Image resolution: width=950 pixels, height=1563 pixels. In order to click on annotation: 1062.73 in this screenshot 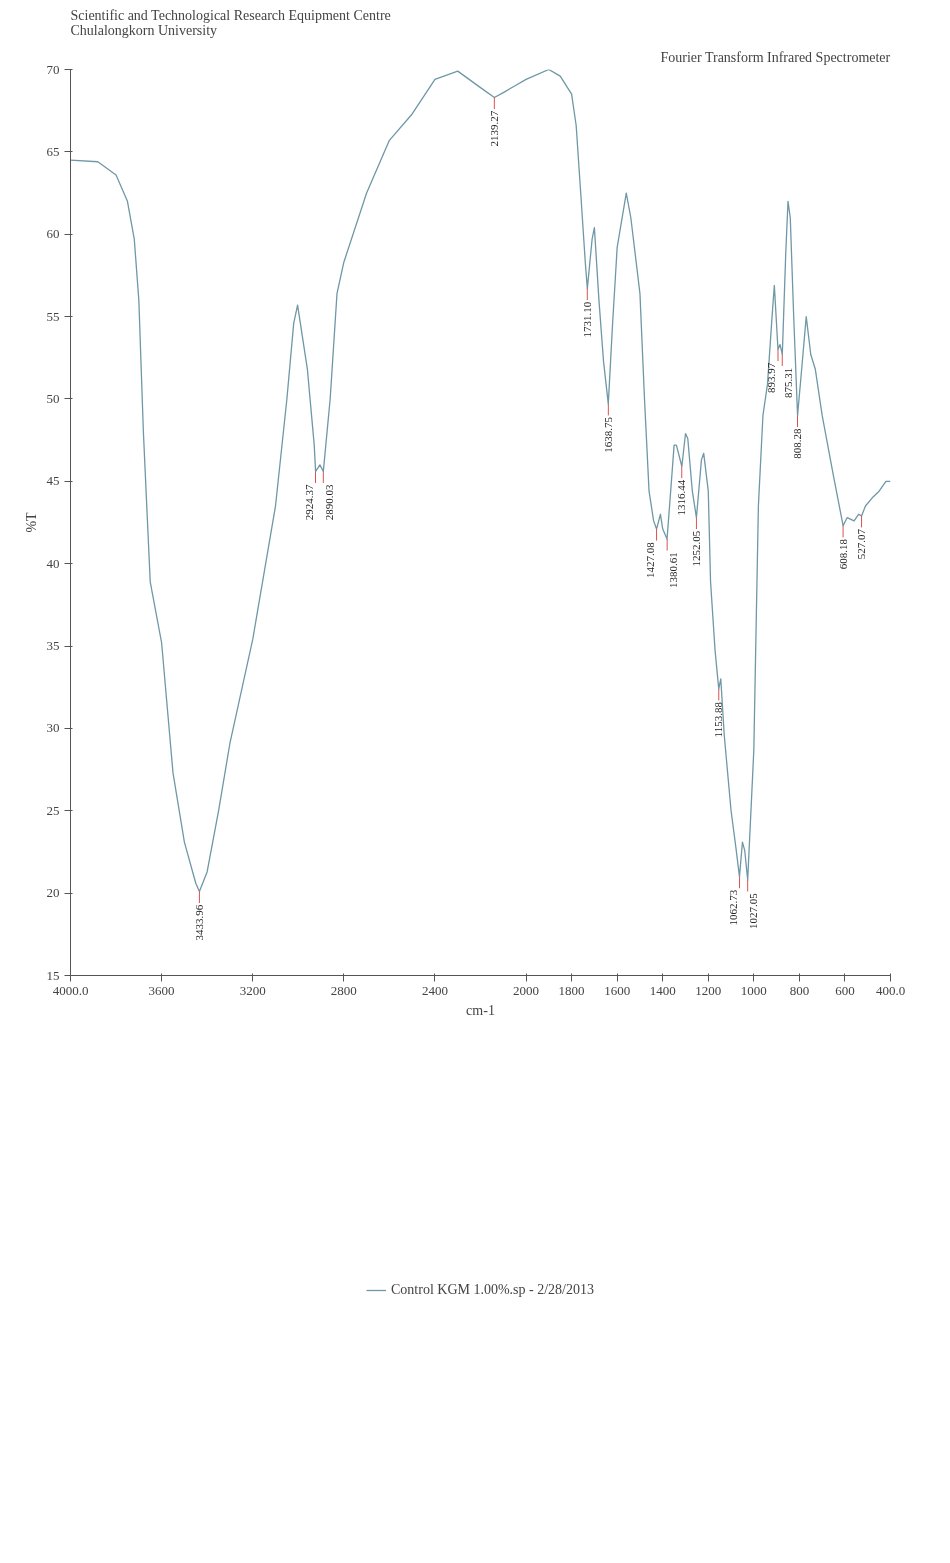, I will do `click(733, 907)`.